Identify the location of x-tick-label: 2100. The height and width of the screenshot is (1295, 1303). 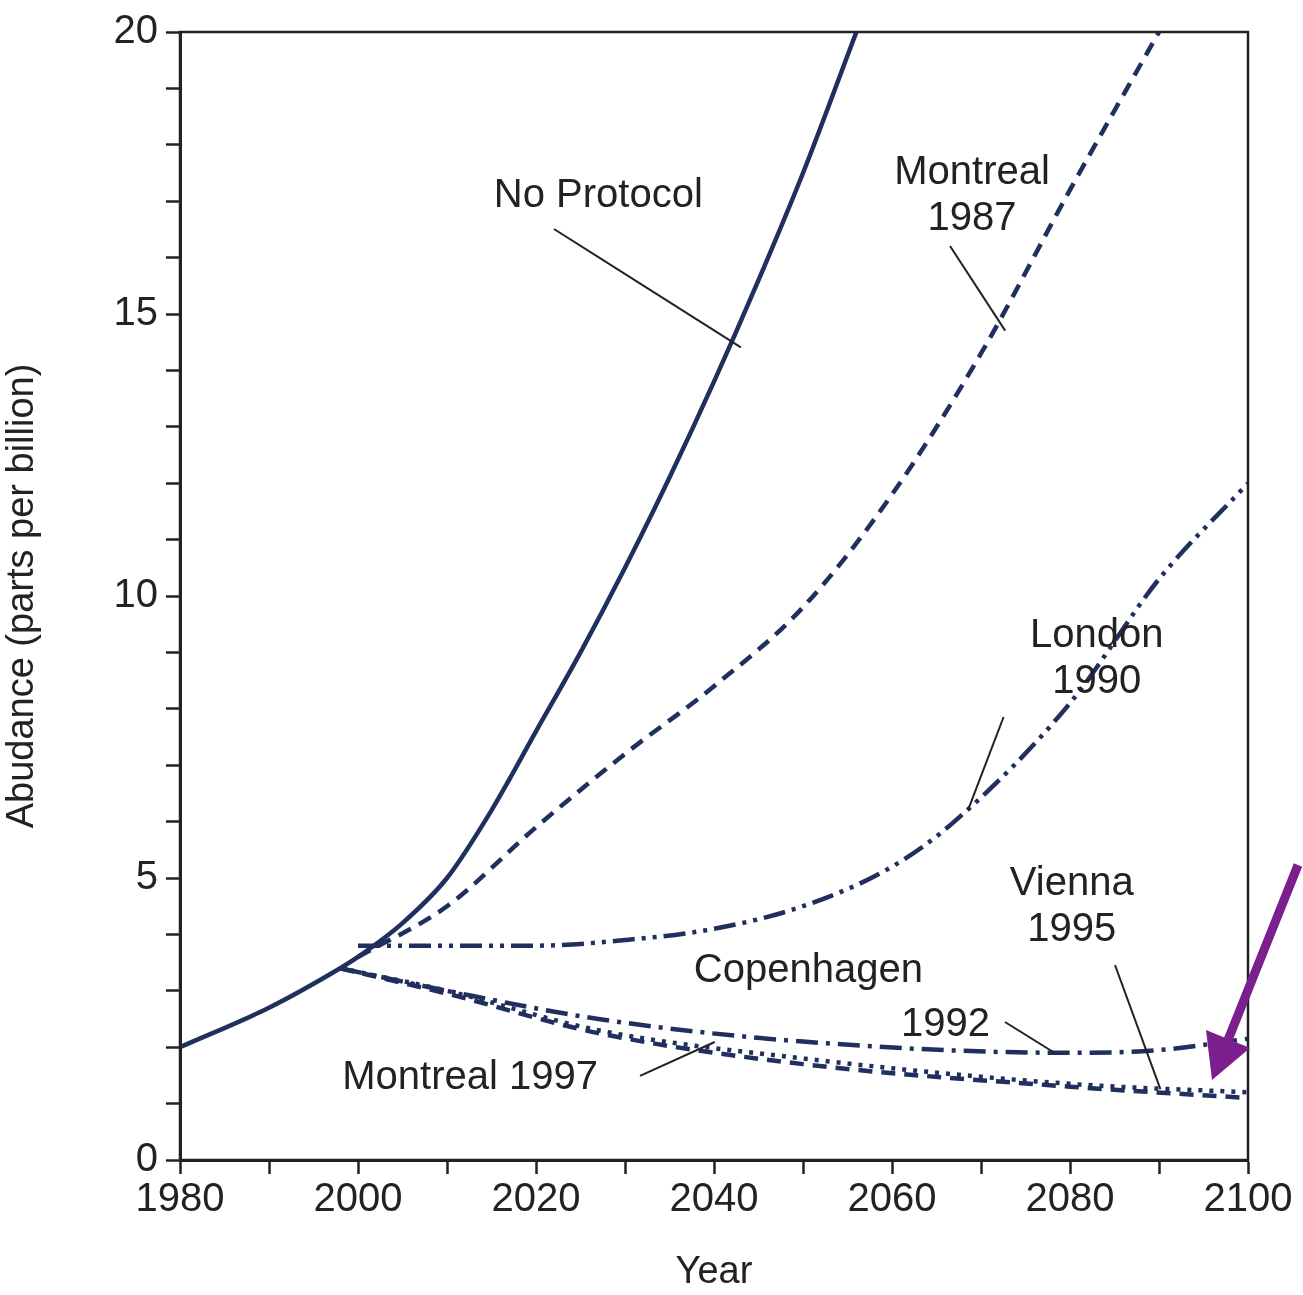
(1248, 1197).